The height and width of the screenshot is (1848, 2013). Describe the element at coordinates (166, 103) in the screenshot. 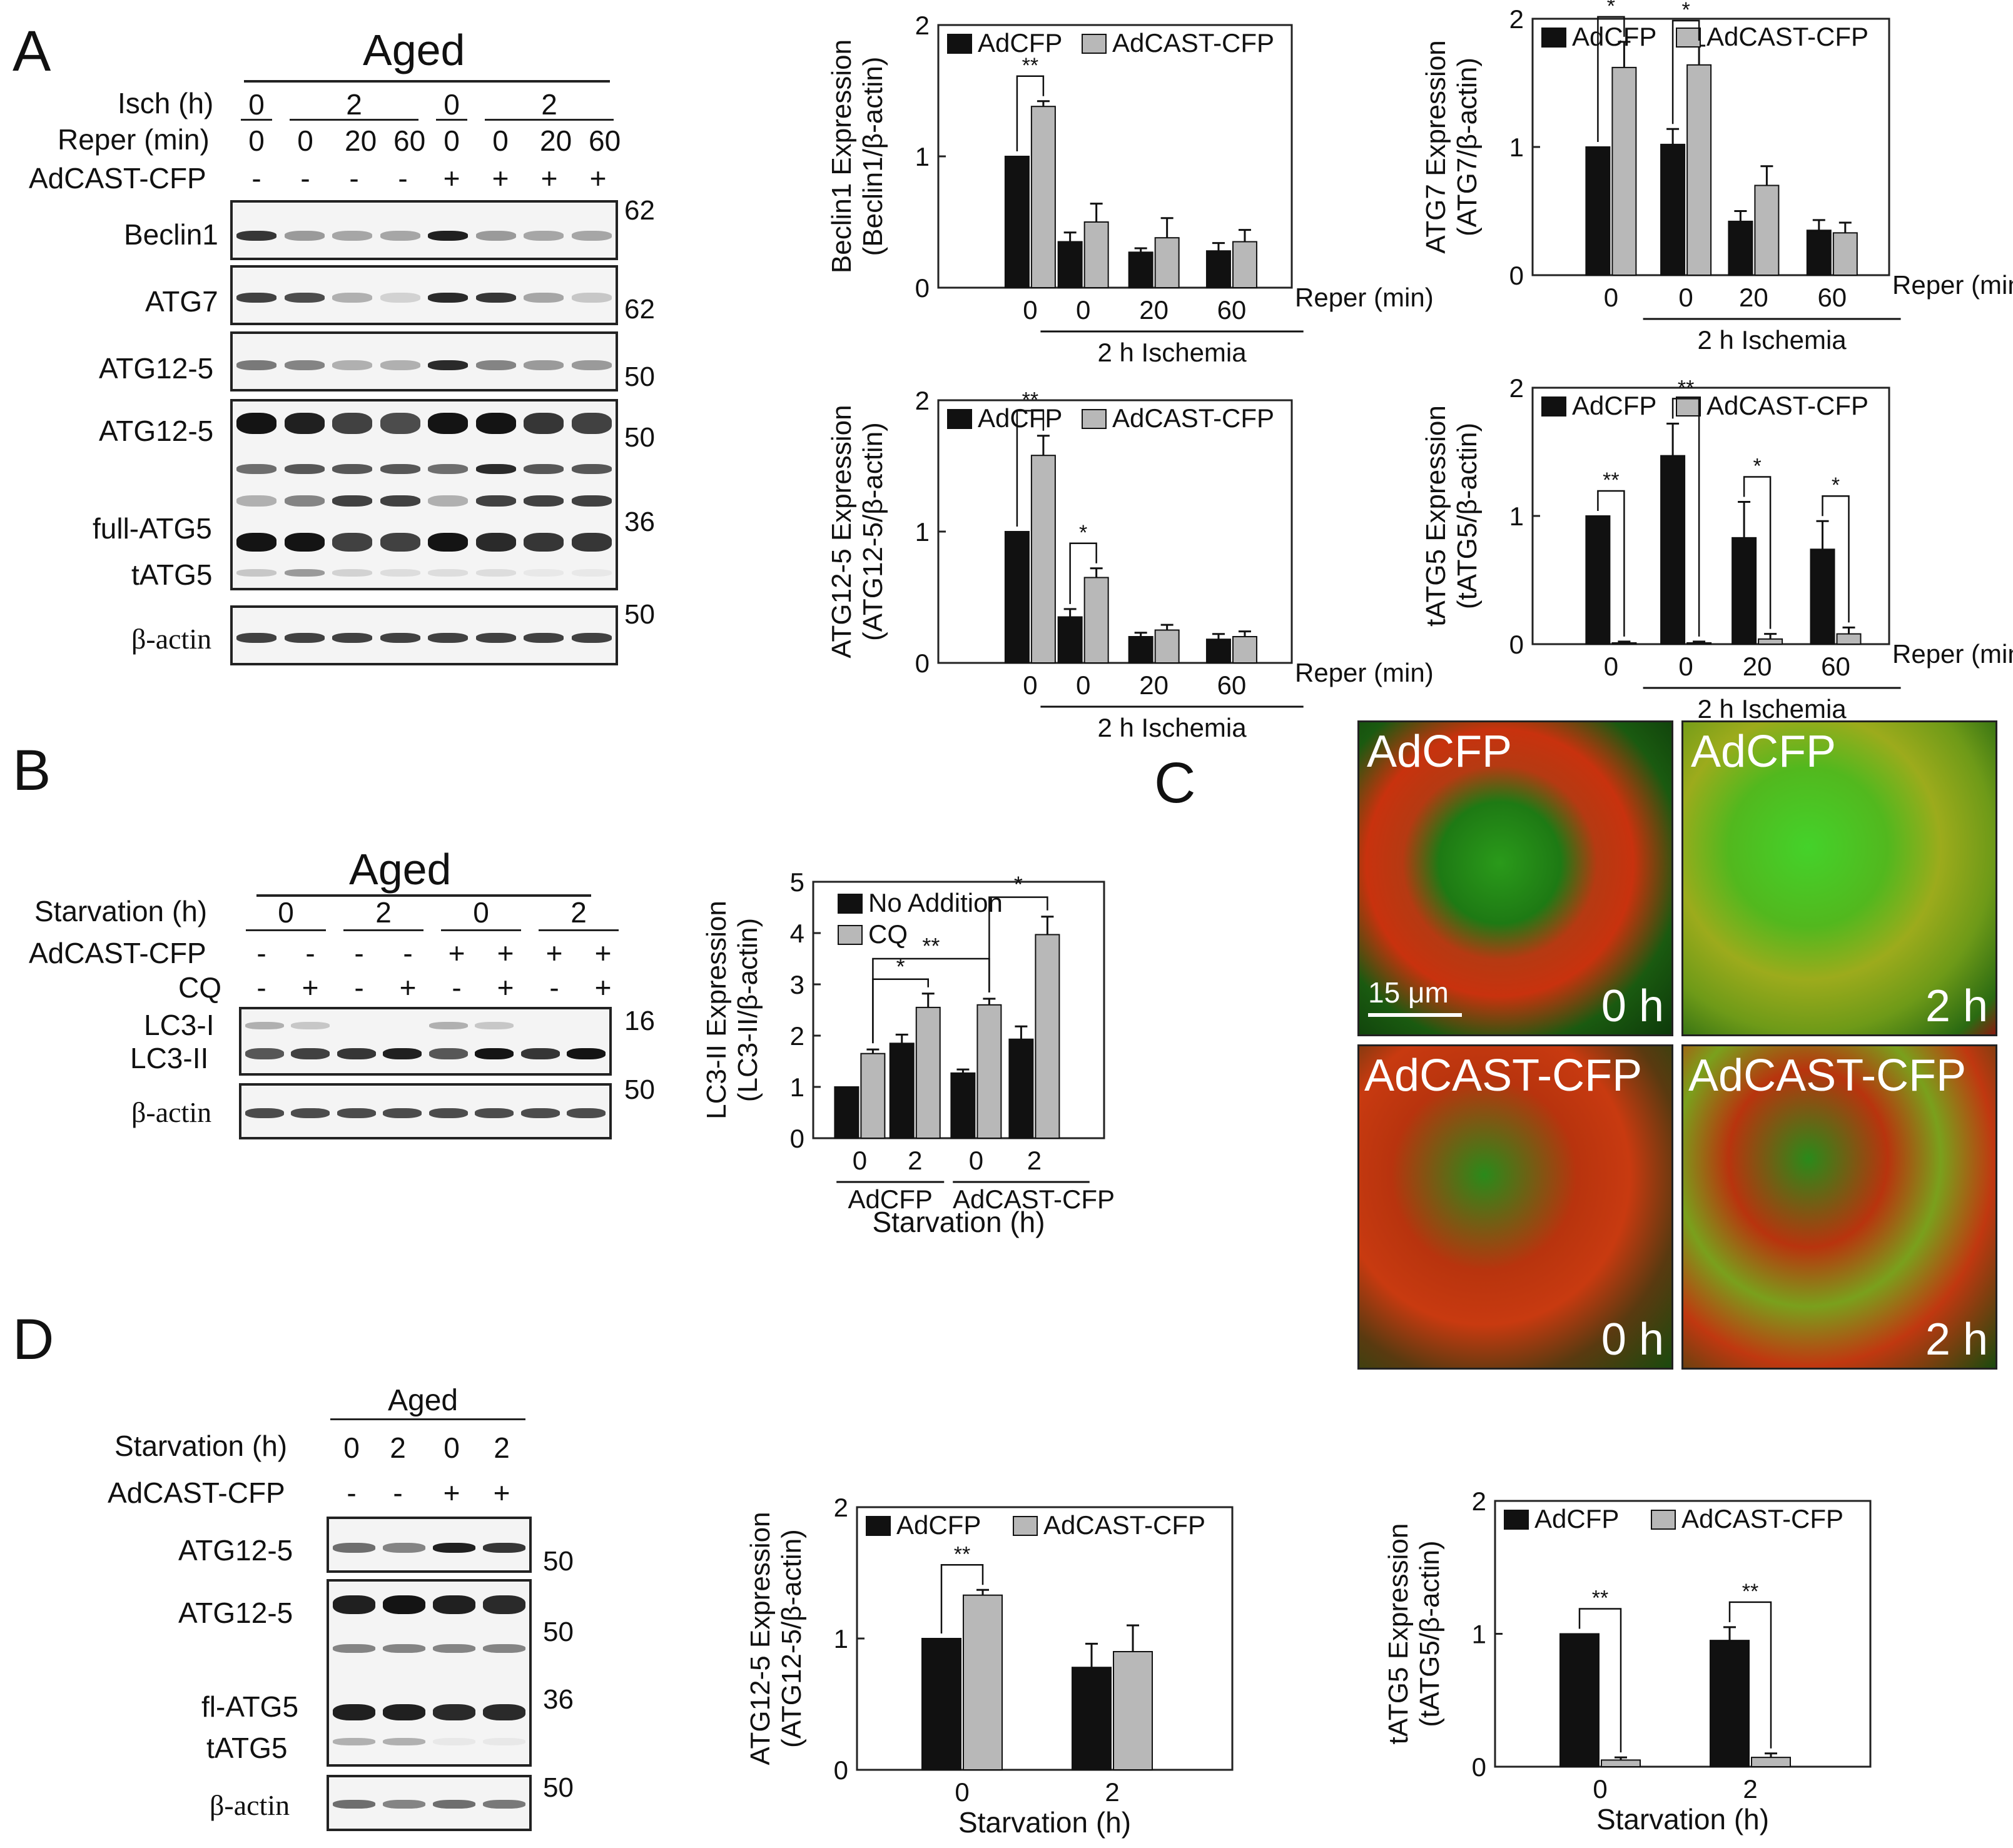

I see `blot-a-label-isch: Isch (h)` at that location.